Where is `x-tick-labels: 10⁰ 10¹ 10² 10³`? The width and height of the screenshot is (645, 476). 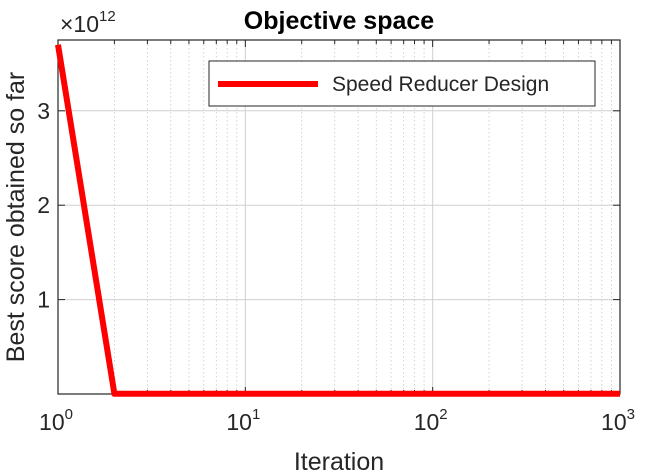 x-tick-labels: 10⁰ 10¹ 10² 10³ is located at coordinates (337, 420).